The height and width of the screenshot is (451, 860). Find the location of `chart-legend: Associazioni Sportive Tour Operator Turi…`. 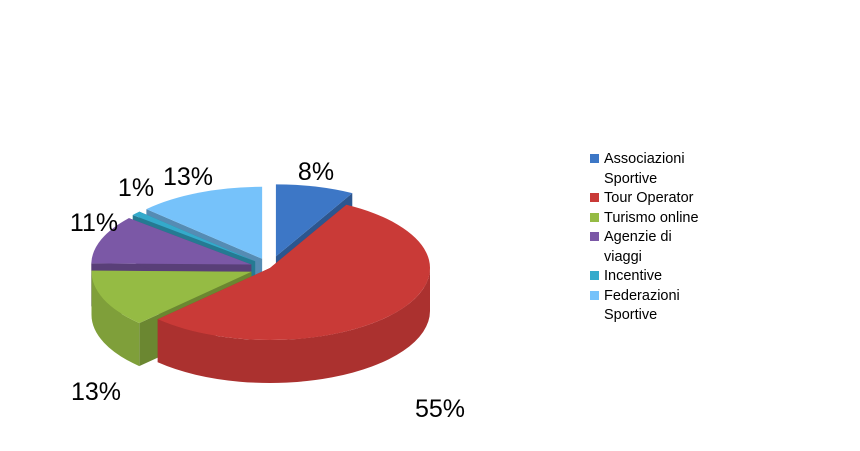

chart-legend: Associazioni Sportive Tour Operator Turi… is located at coordinates (665, 238).